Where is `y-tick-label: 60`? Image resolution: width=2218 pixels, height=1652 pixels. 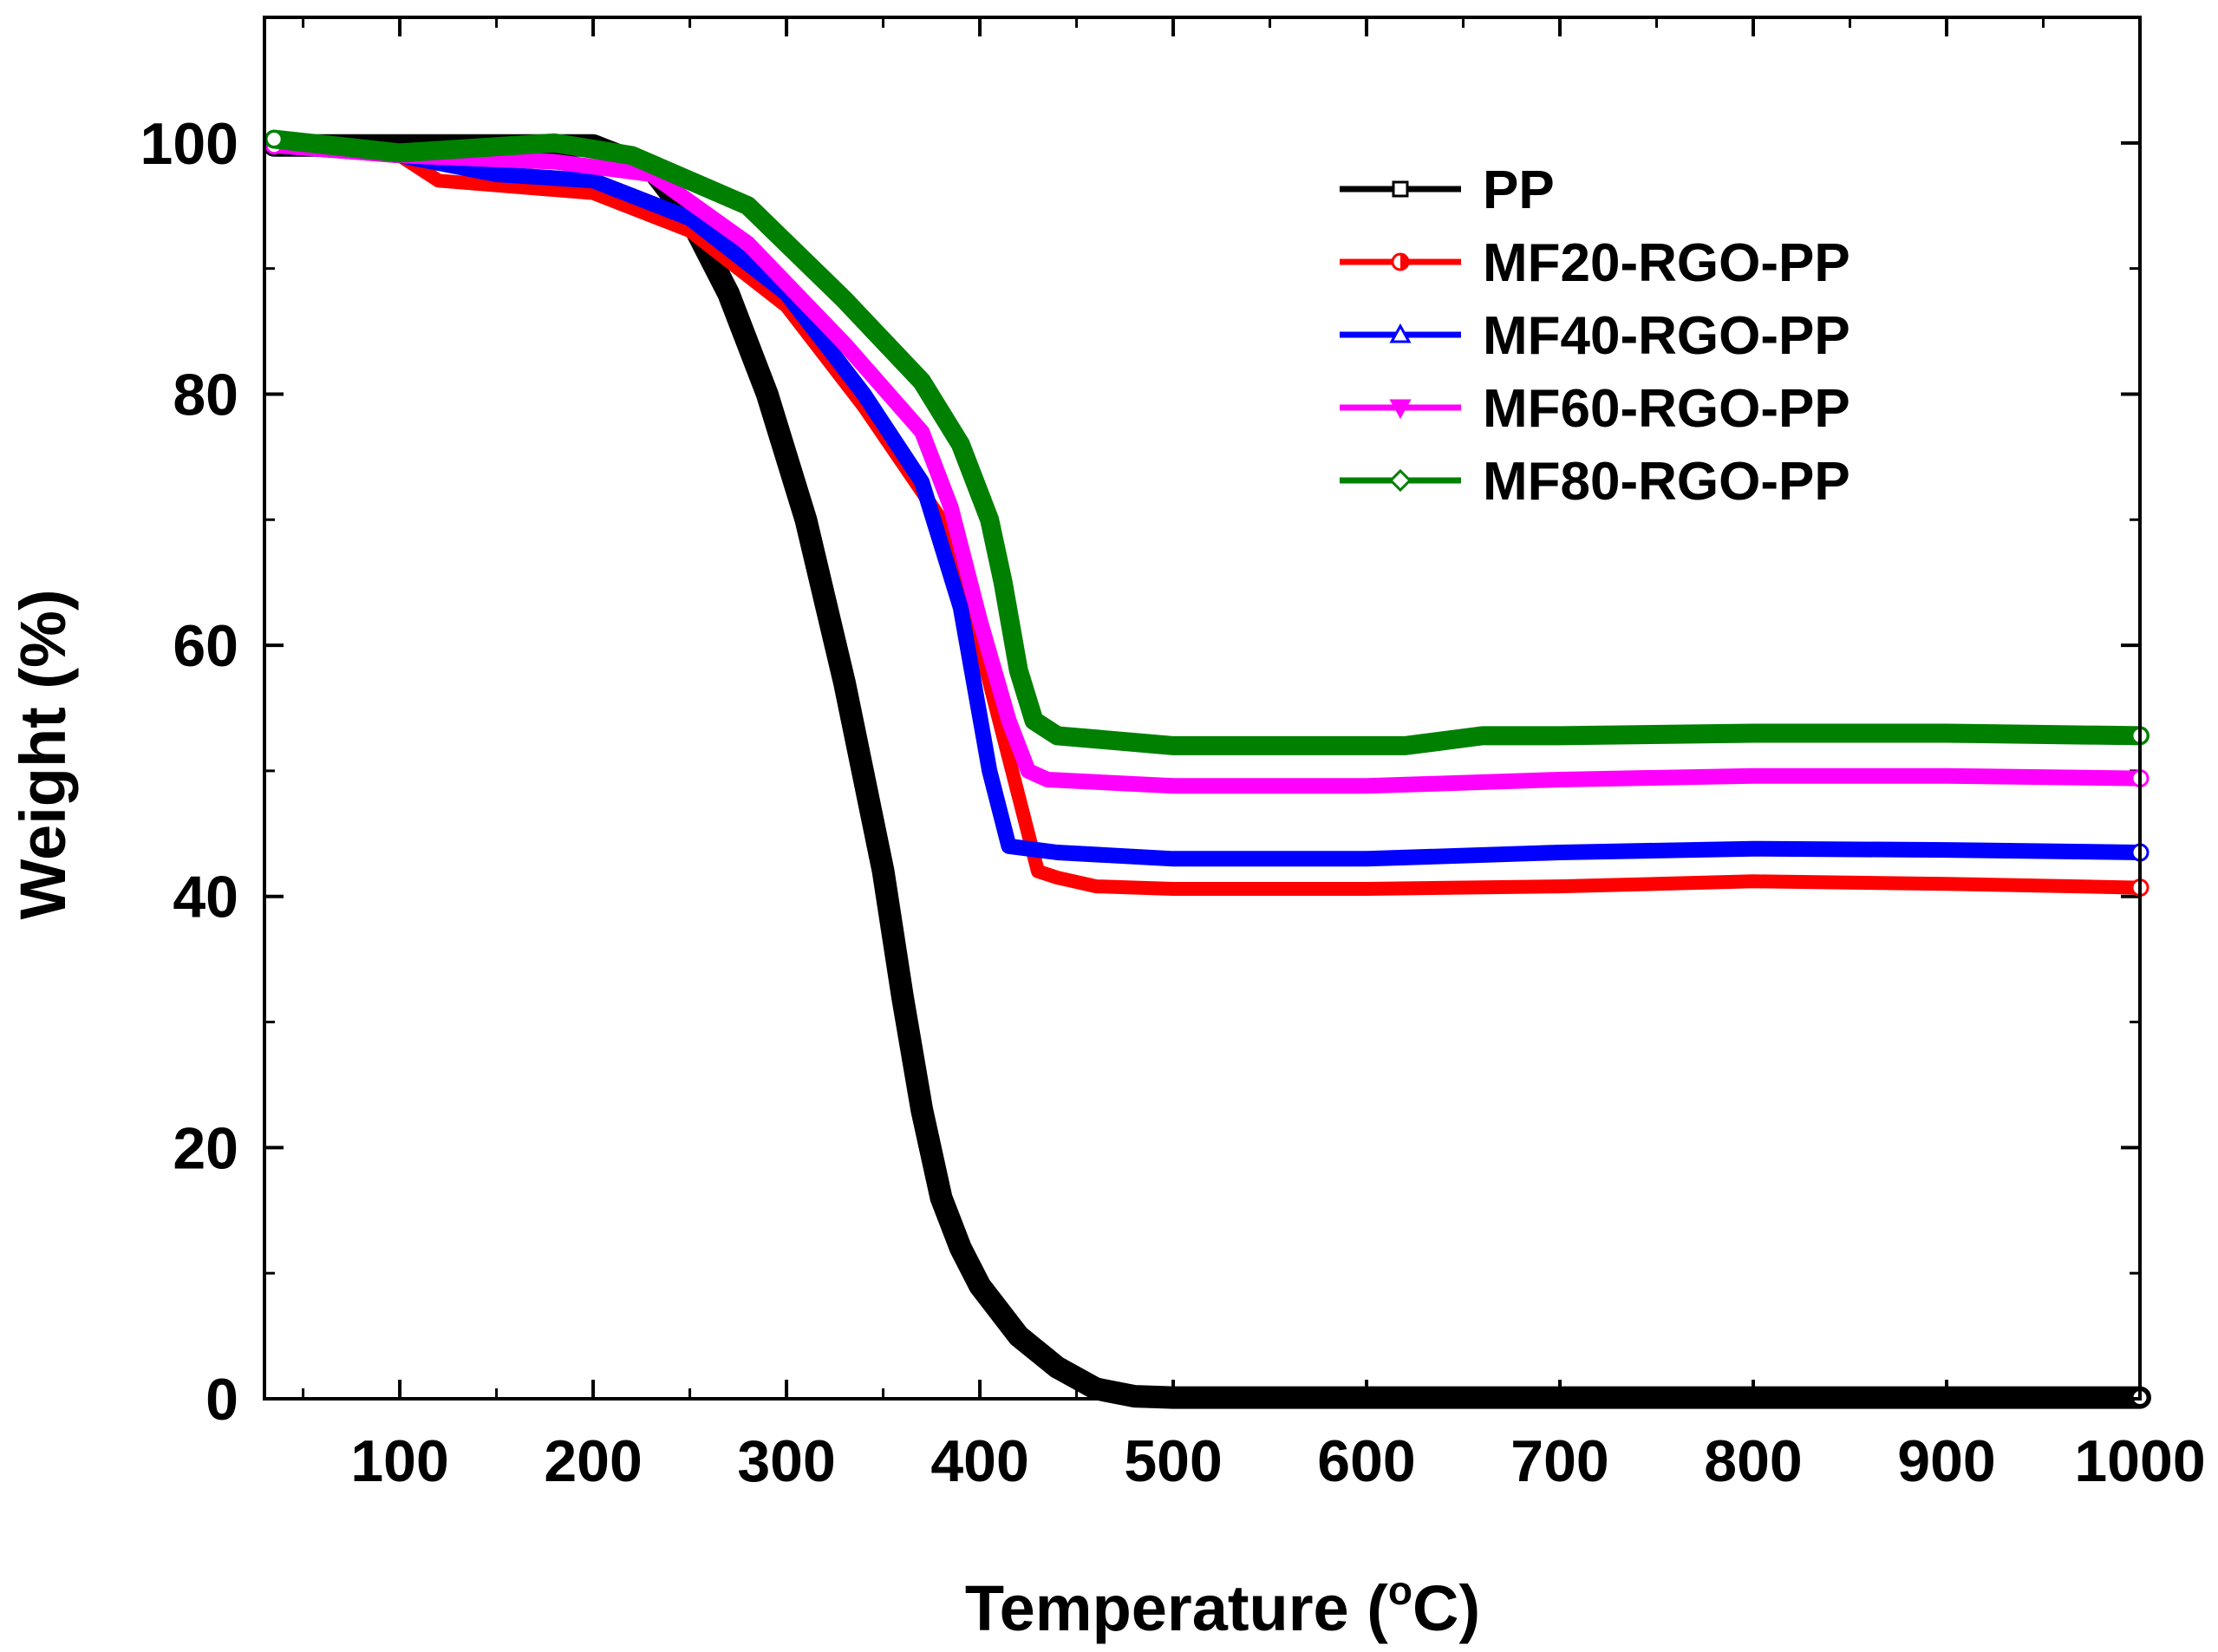 y-tick-label: 60 is located at coordinates (205, 646).